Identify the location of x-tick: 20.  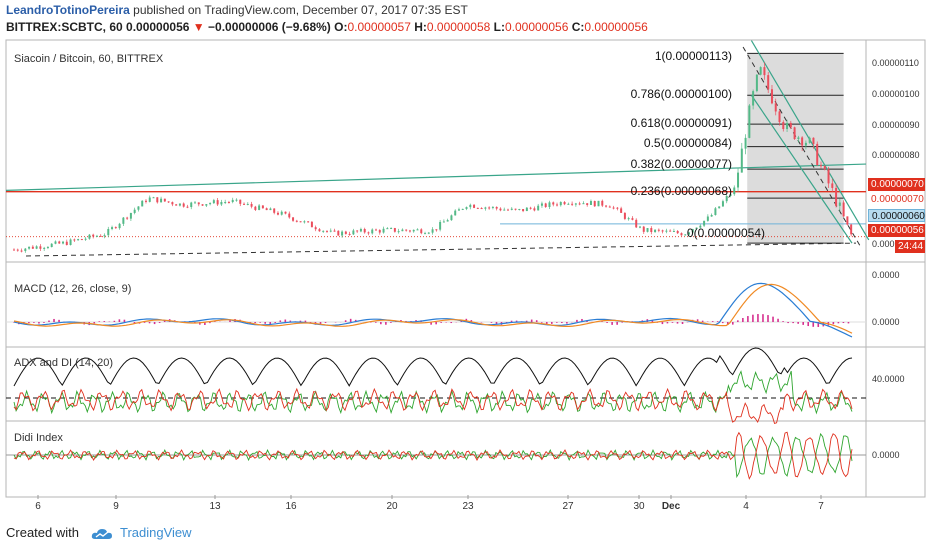
(392, 506).